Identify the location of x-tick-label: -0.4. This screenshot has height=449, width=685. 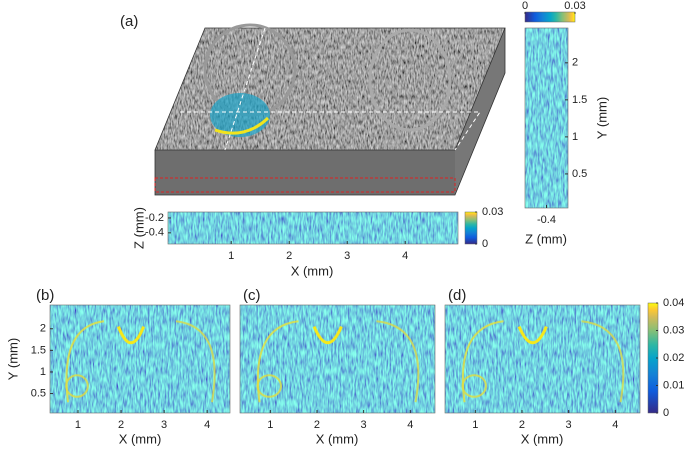
(546, 220).